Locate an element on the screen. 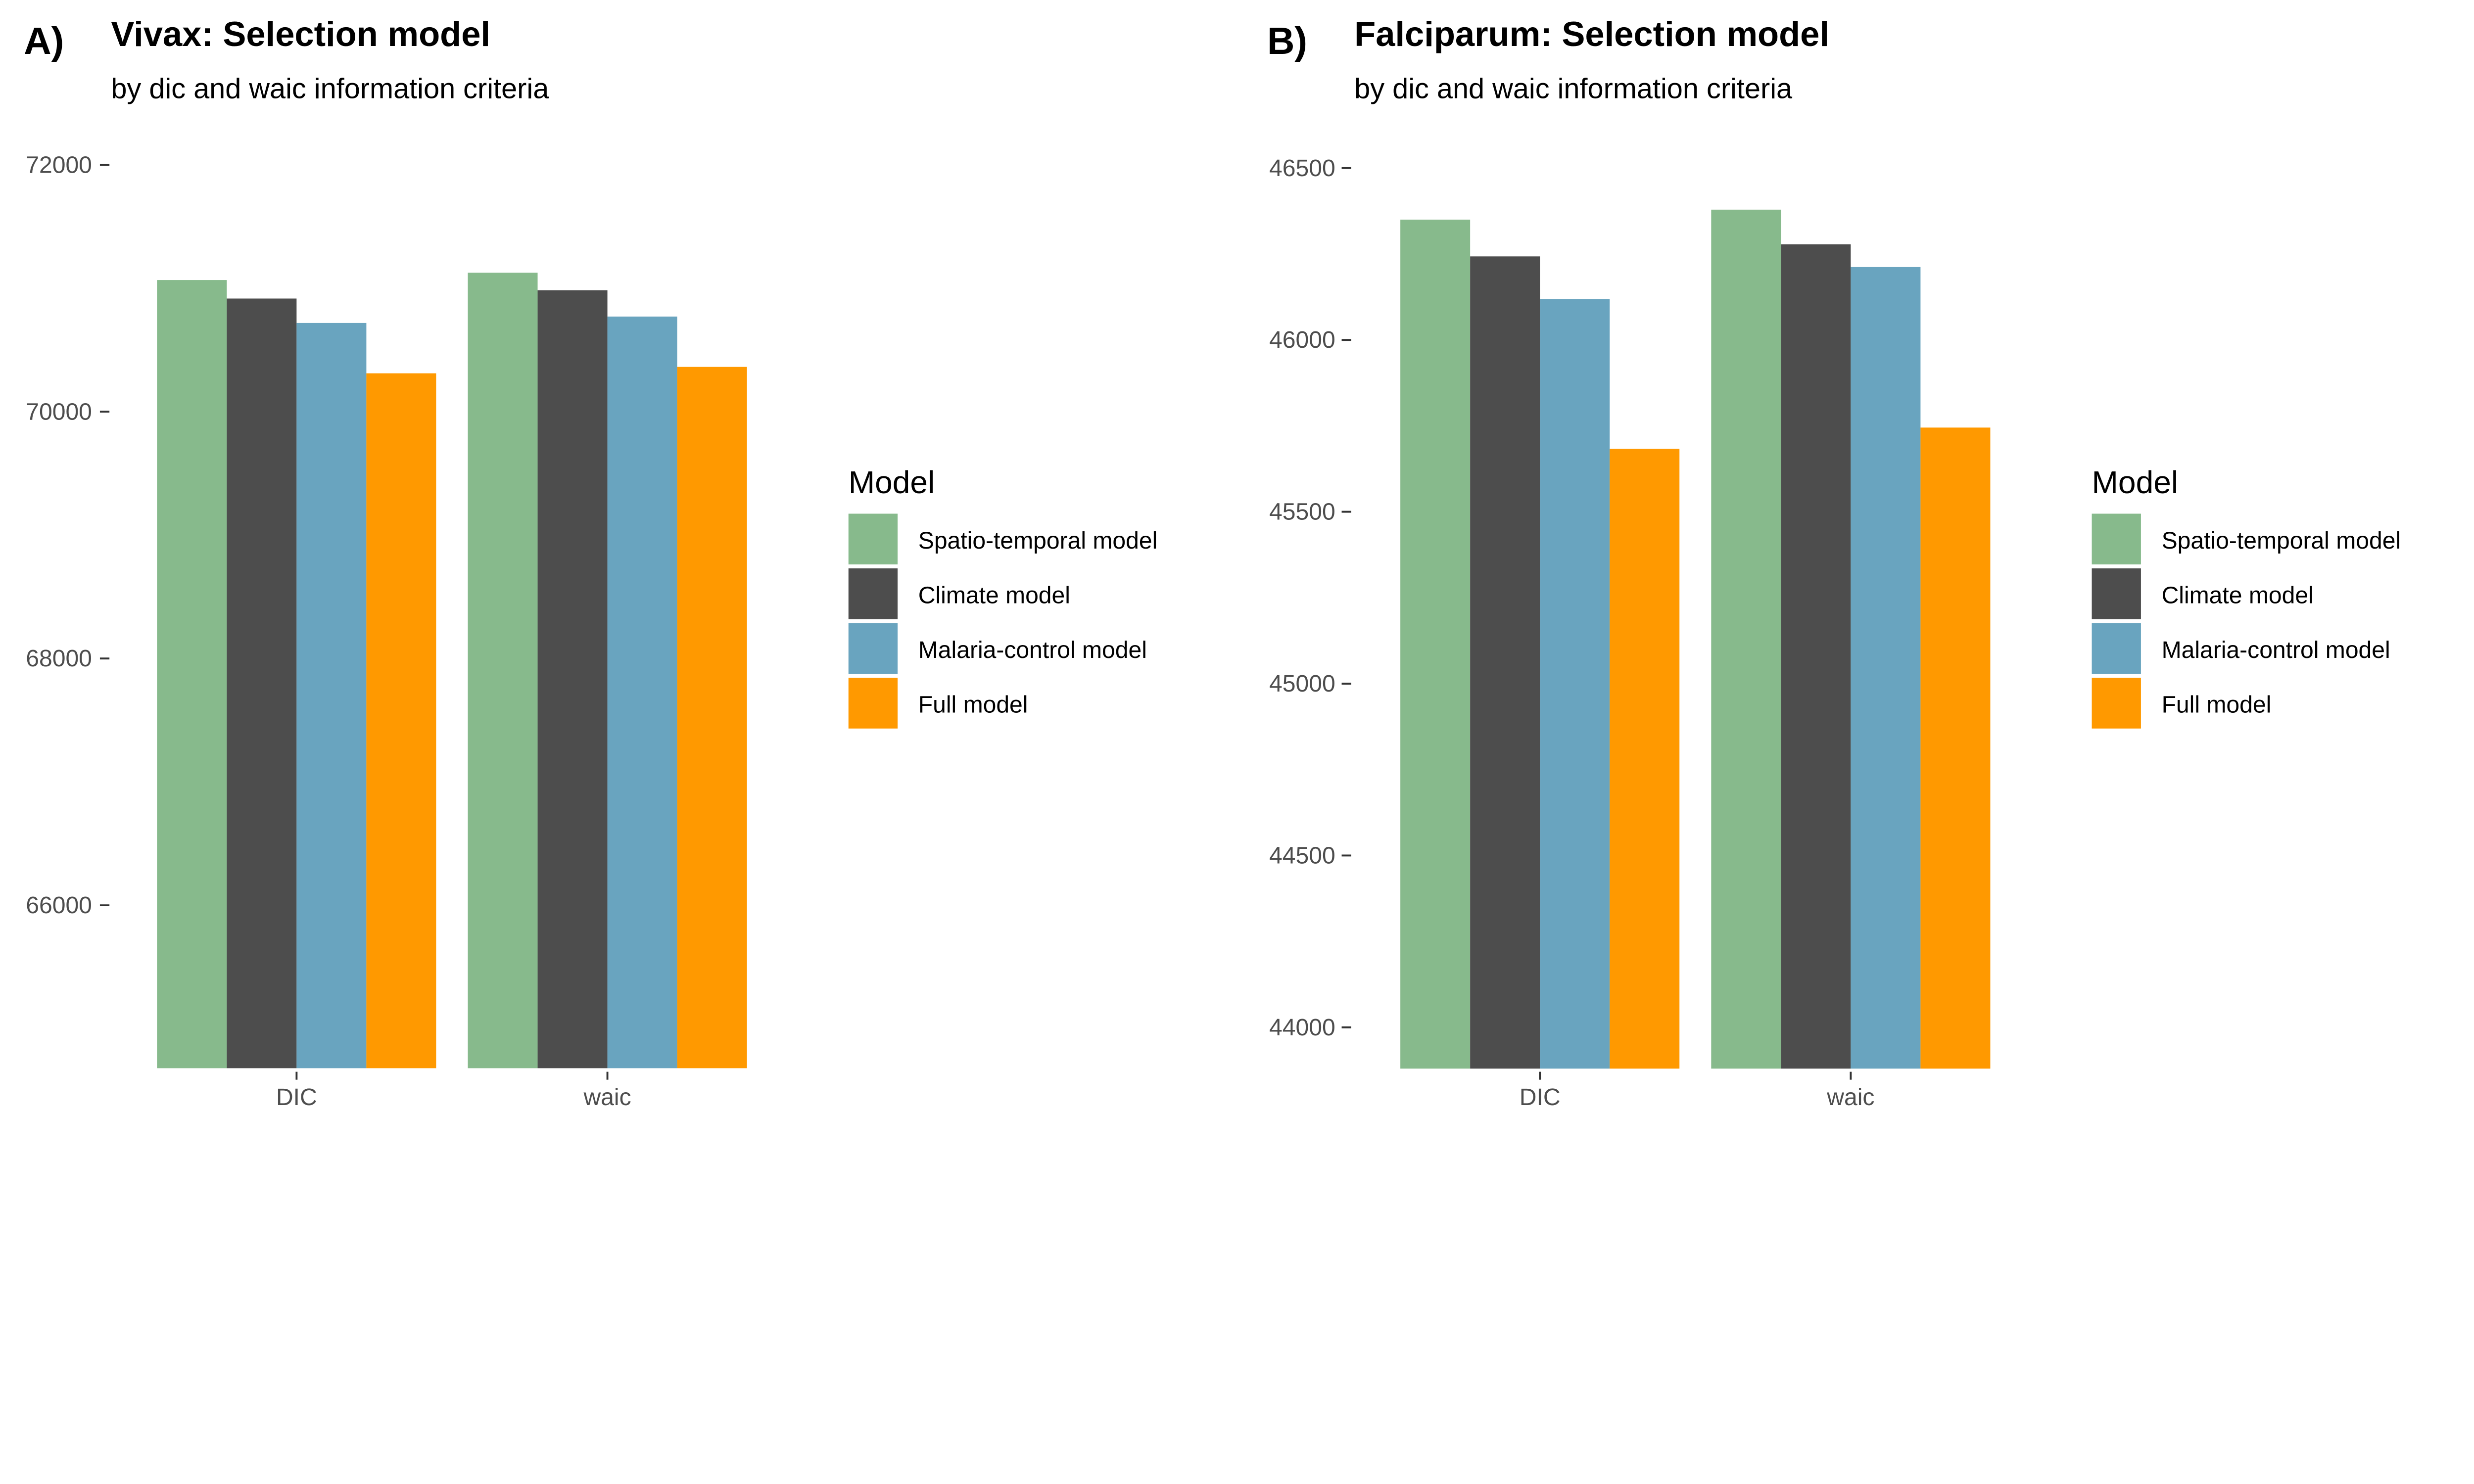 This screenshot has height=1484, width=2474. y-tick-label: 70000 is located at coordinates (59, 411).